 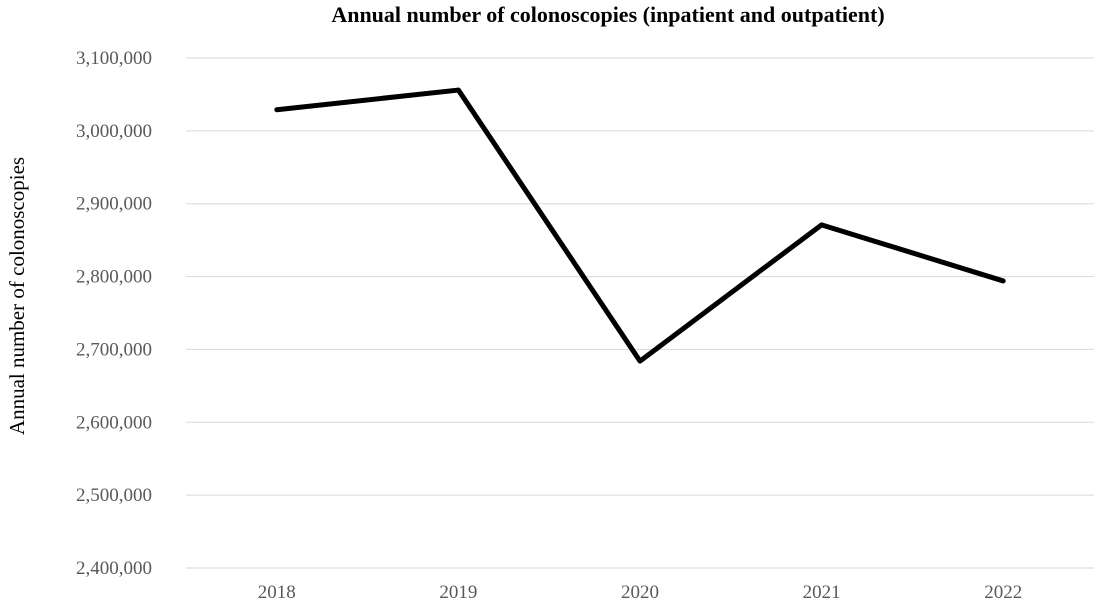 What do you see at coordinates (17, 296) in the screenshot?
I see `y-axis-label: Annual number of colonoscopies` at bounding box center [17, 296].